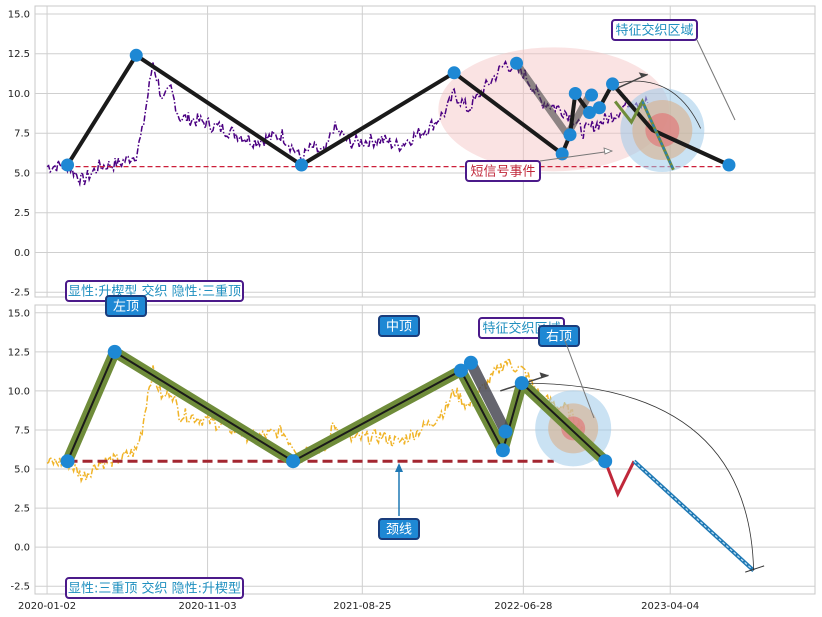 Image resolution: width=822 pixels, height=617 pixels. I want to click on x-tick-label: 2023-04-04, so click(670, 606).